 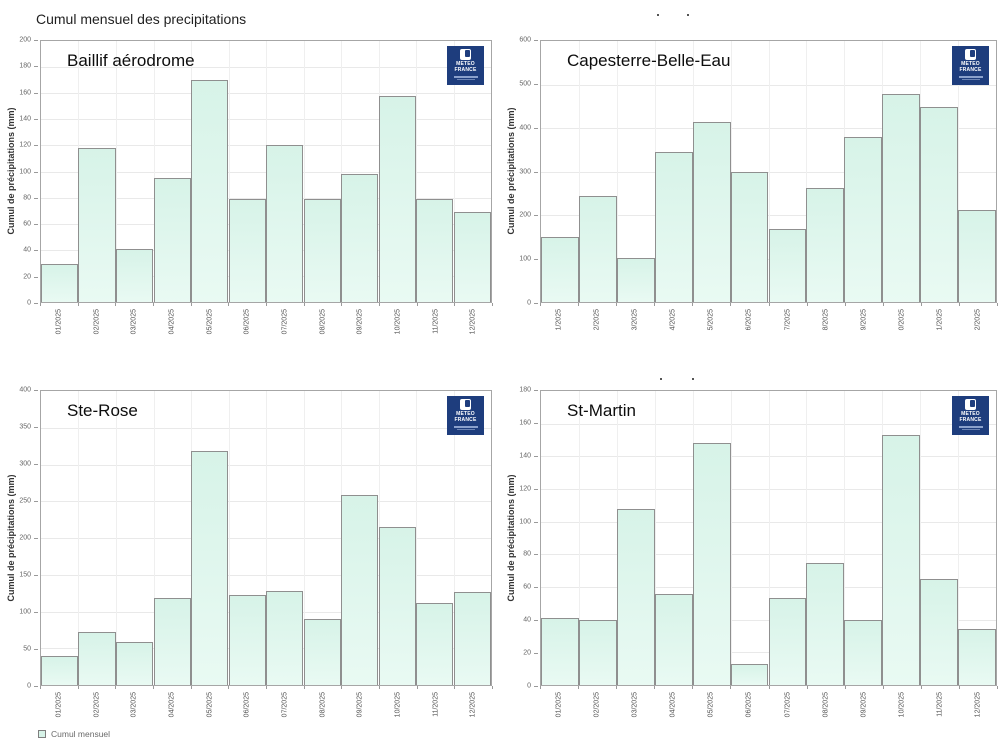 What do you see at coordinates (635, 320) in the screenshot?
I see `x-axis-tick-label: 3/2025` at bounding box center [635, 320].